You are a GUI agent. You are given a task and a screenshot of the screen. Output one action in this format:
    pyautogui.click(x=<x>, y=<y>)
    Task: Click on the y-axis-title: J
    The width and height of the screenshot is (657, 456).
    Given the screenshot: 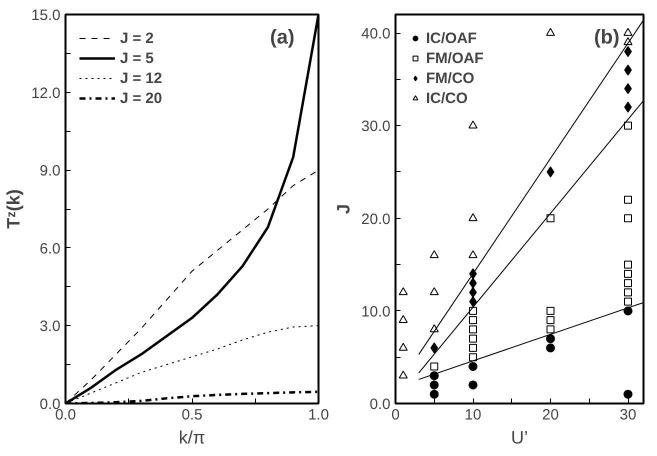 What is the action you would take?
    pyautogui.click(x=343, y=209)
    